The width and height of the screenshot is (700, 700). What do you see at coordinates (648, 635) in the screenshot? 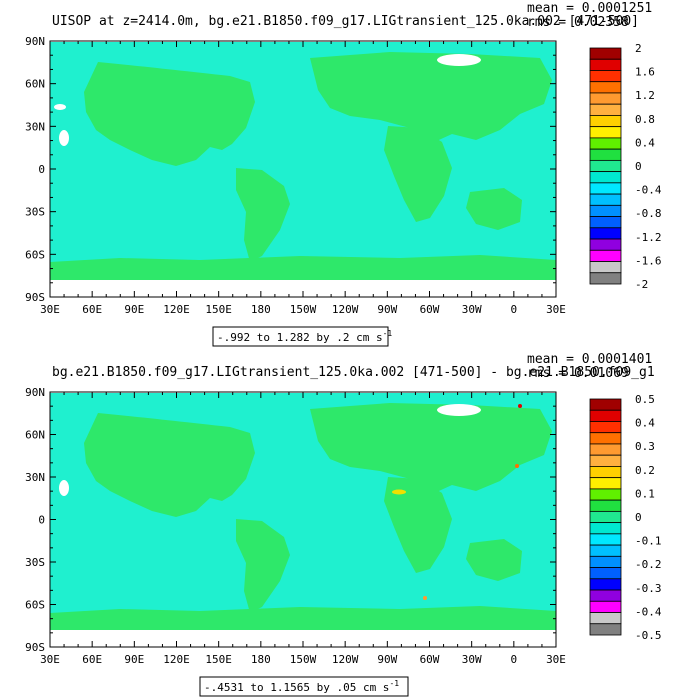
I see `colorbar-label: -0.5` at bounding box center [648, 635].